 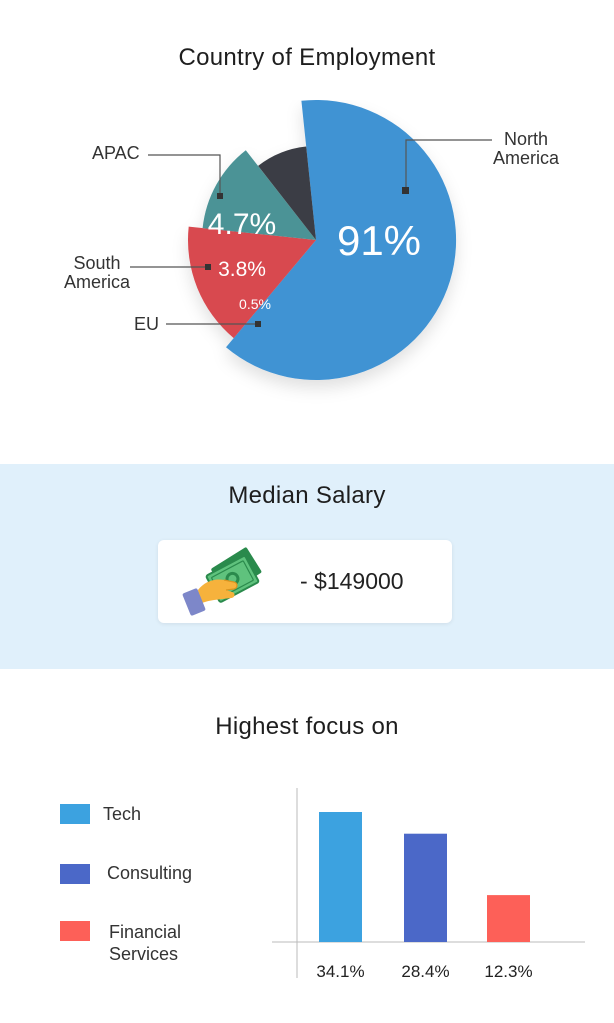 I want to click on pie-label-south-america: South America, so click(x=96, y=272).